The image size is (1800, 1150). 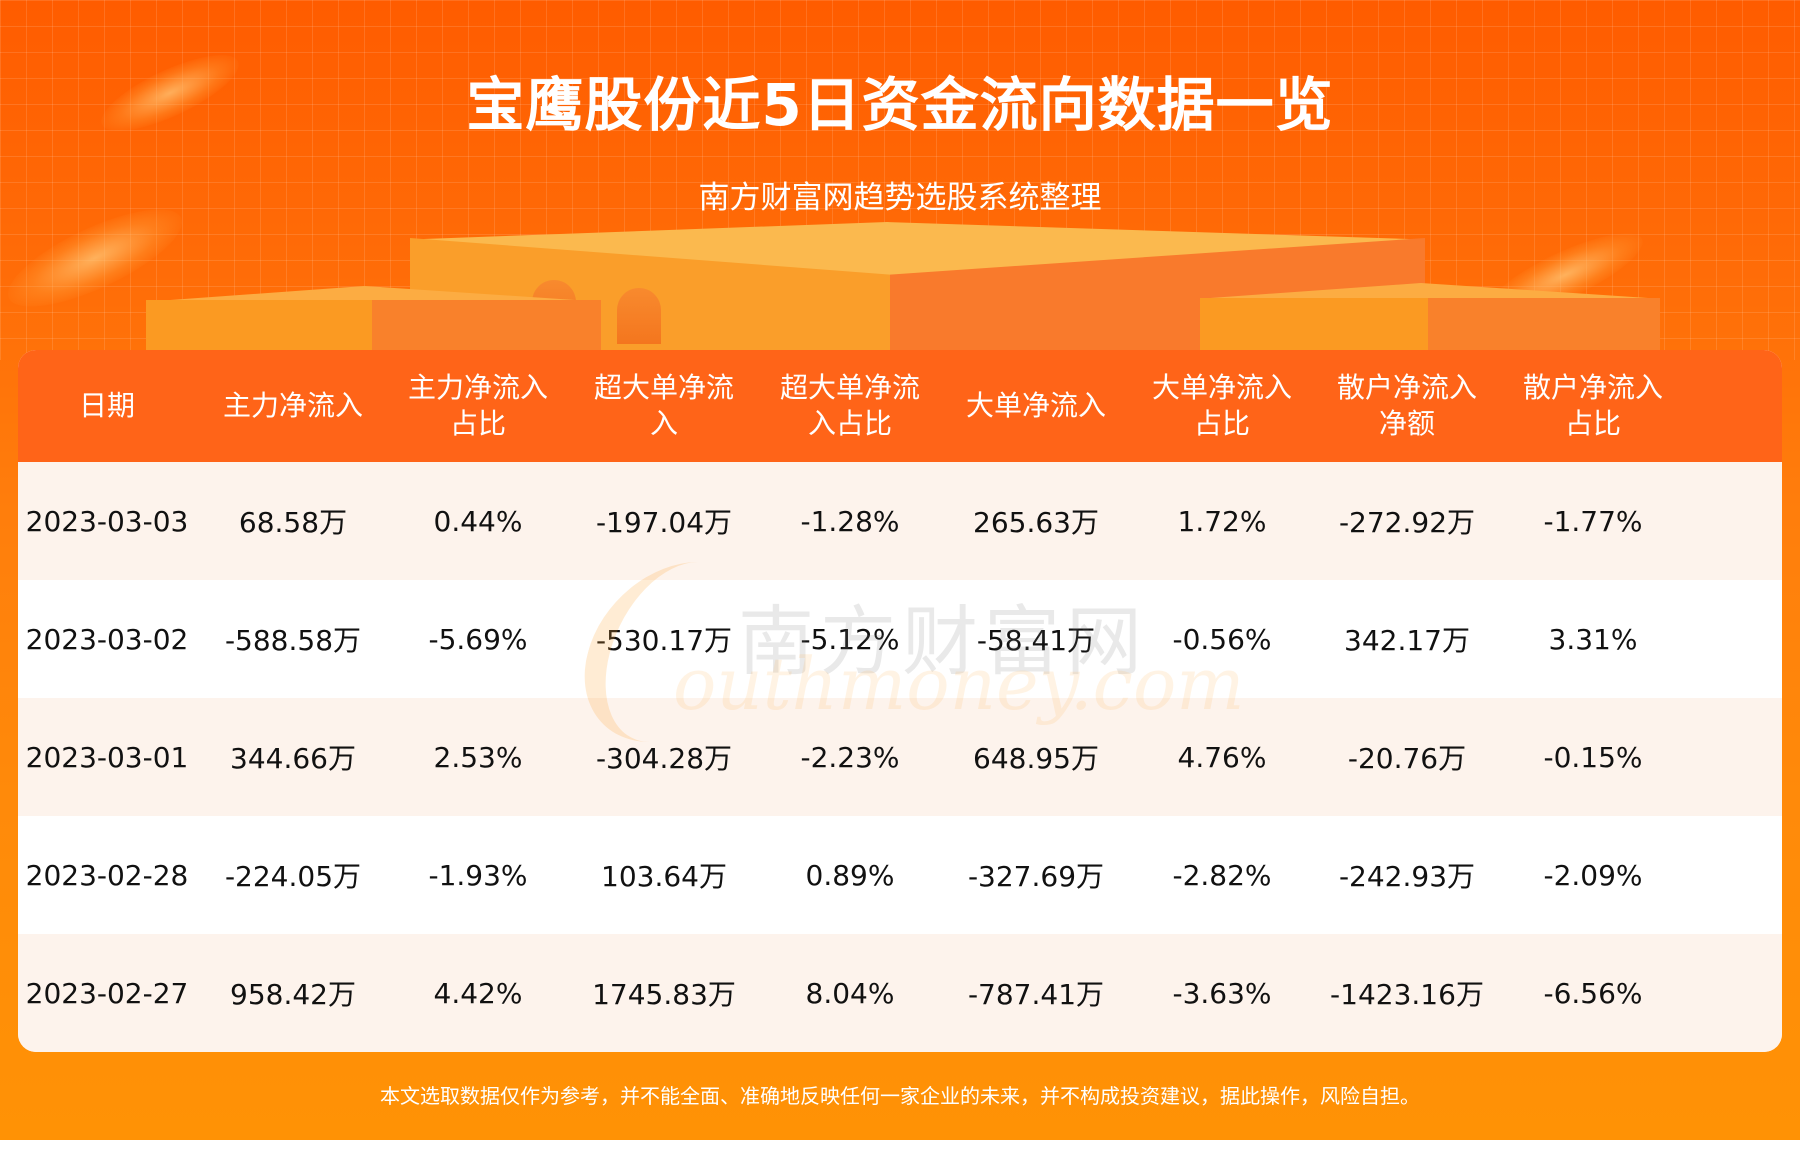 I want to click on page-title: 宝鹰股份近5日资金流向数据一览, so click(x=900, y=105).